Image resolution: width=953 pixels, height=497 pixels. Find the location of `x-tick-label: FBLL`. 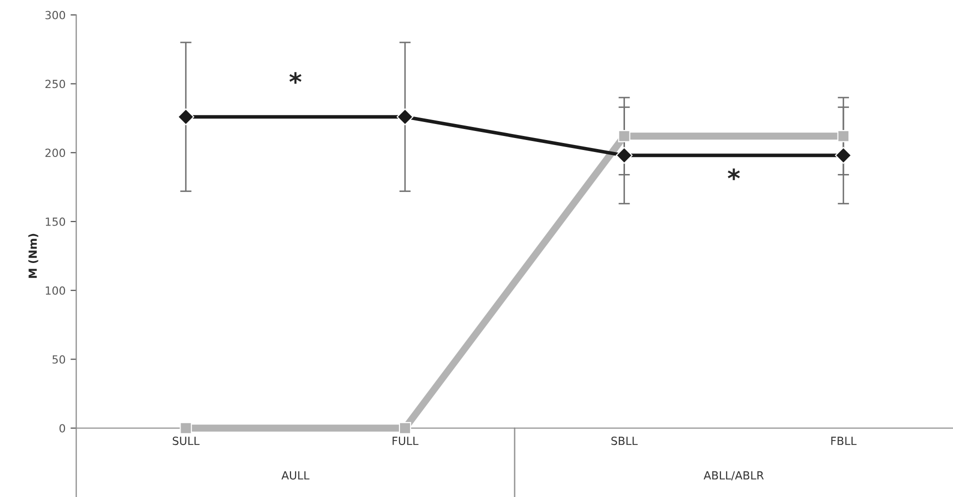

x-tick-label: FBLL is located at coordinates (844, 440).